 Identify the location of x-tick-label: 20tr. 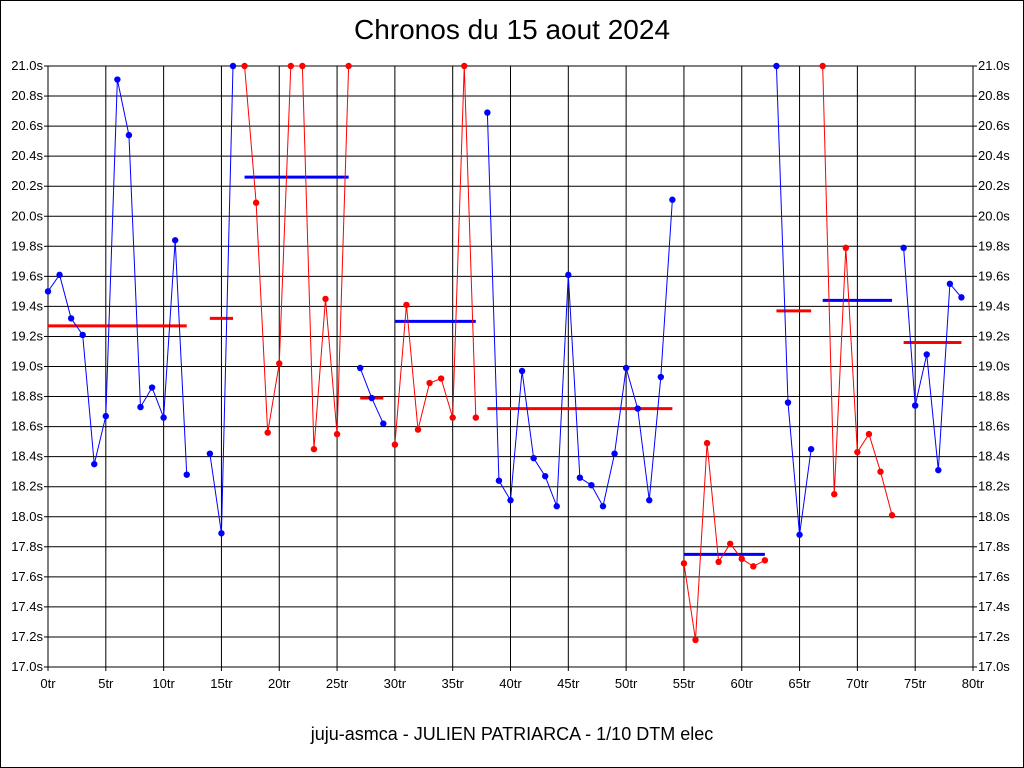
(279, 683).